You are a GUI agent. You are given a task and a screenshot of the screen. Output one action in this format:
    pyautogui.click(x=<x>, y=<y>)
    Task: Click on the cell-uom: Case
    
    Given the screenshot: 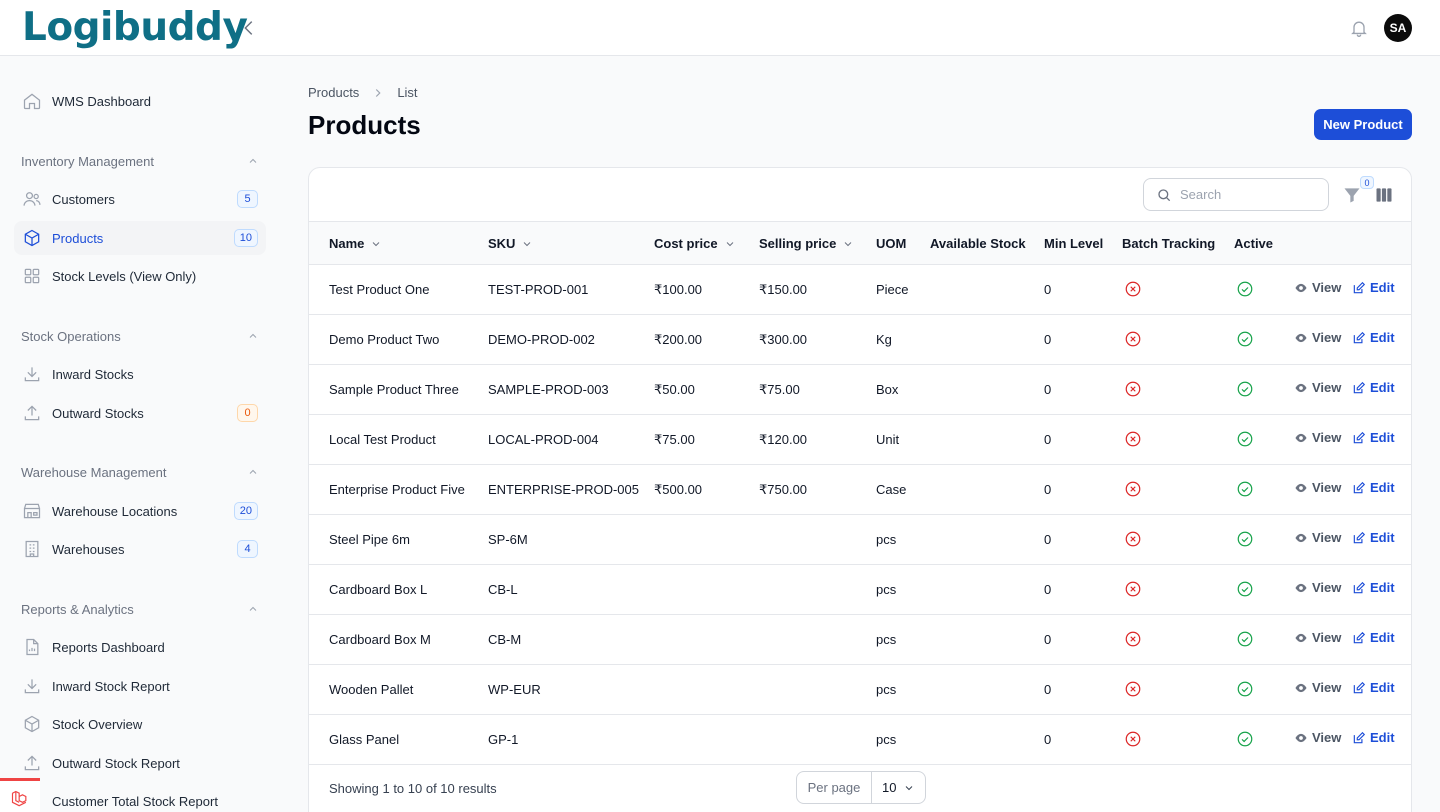 What is the action you would take?
    pyautogui.click(x=891, y=489)
    